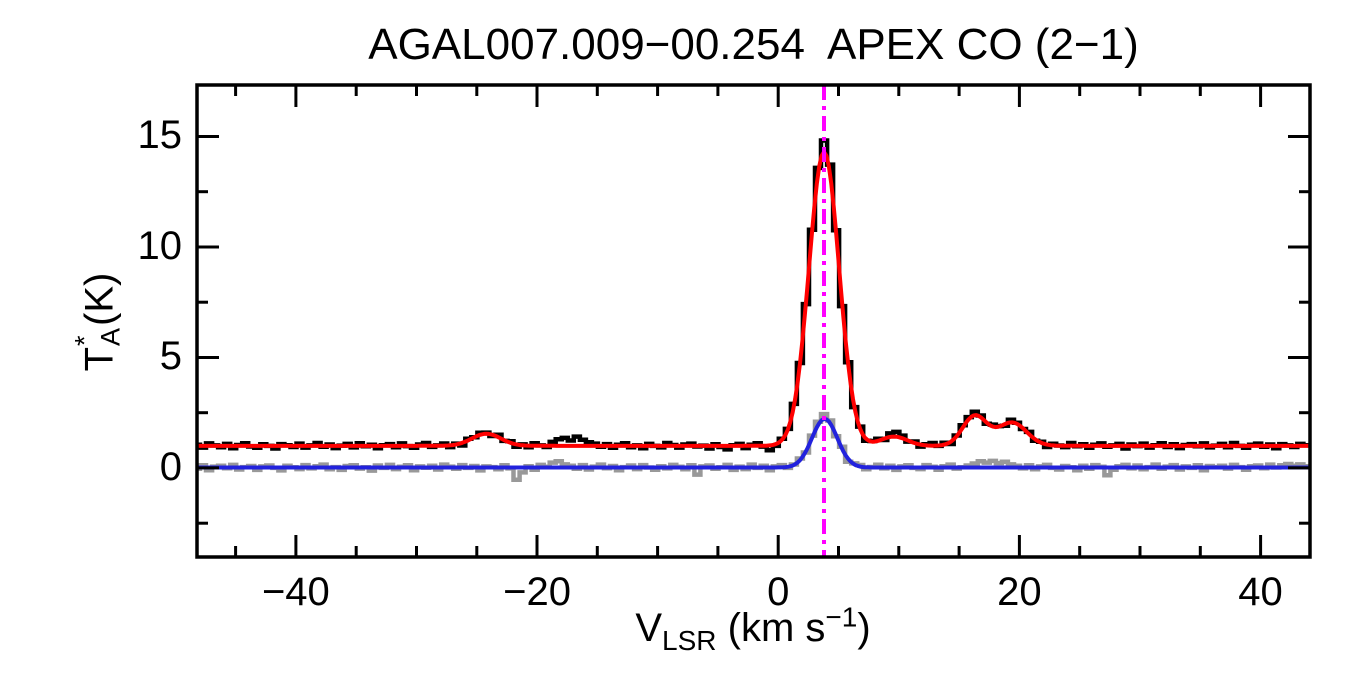  What do you see at coordinates (864, 628) in the screenshot?
I see `x-axis-label-unit-close: )` at bounding box center [864, 628].